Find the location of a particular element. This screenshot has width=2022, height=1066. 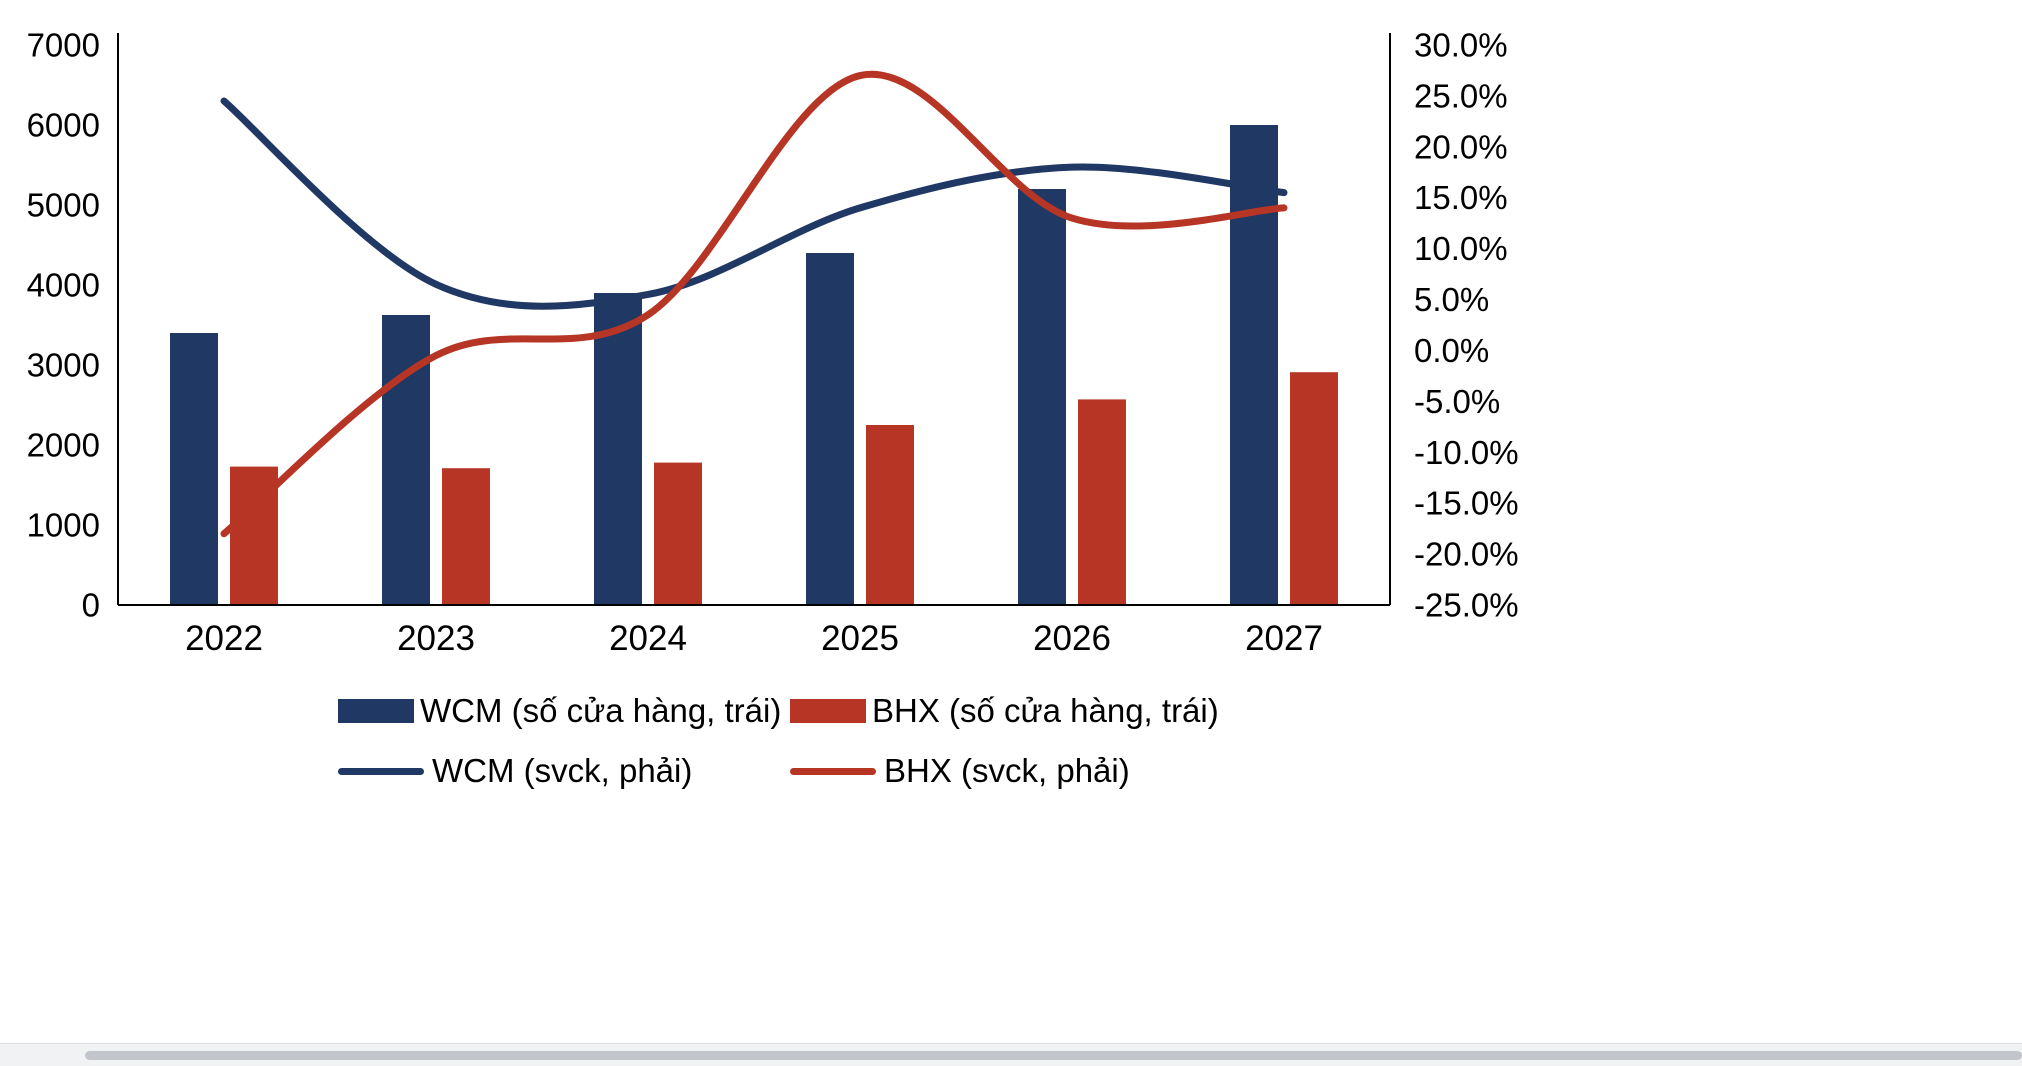

legend-item-bhx-bars: BHX (số cửa hàng, trái) is located at coordinates (1004, 711).